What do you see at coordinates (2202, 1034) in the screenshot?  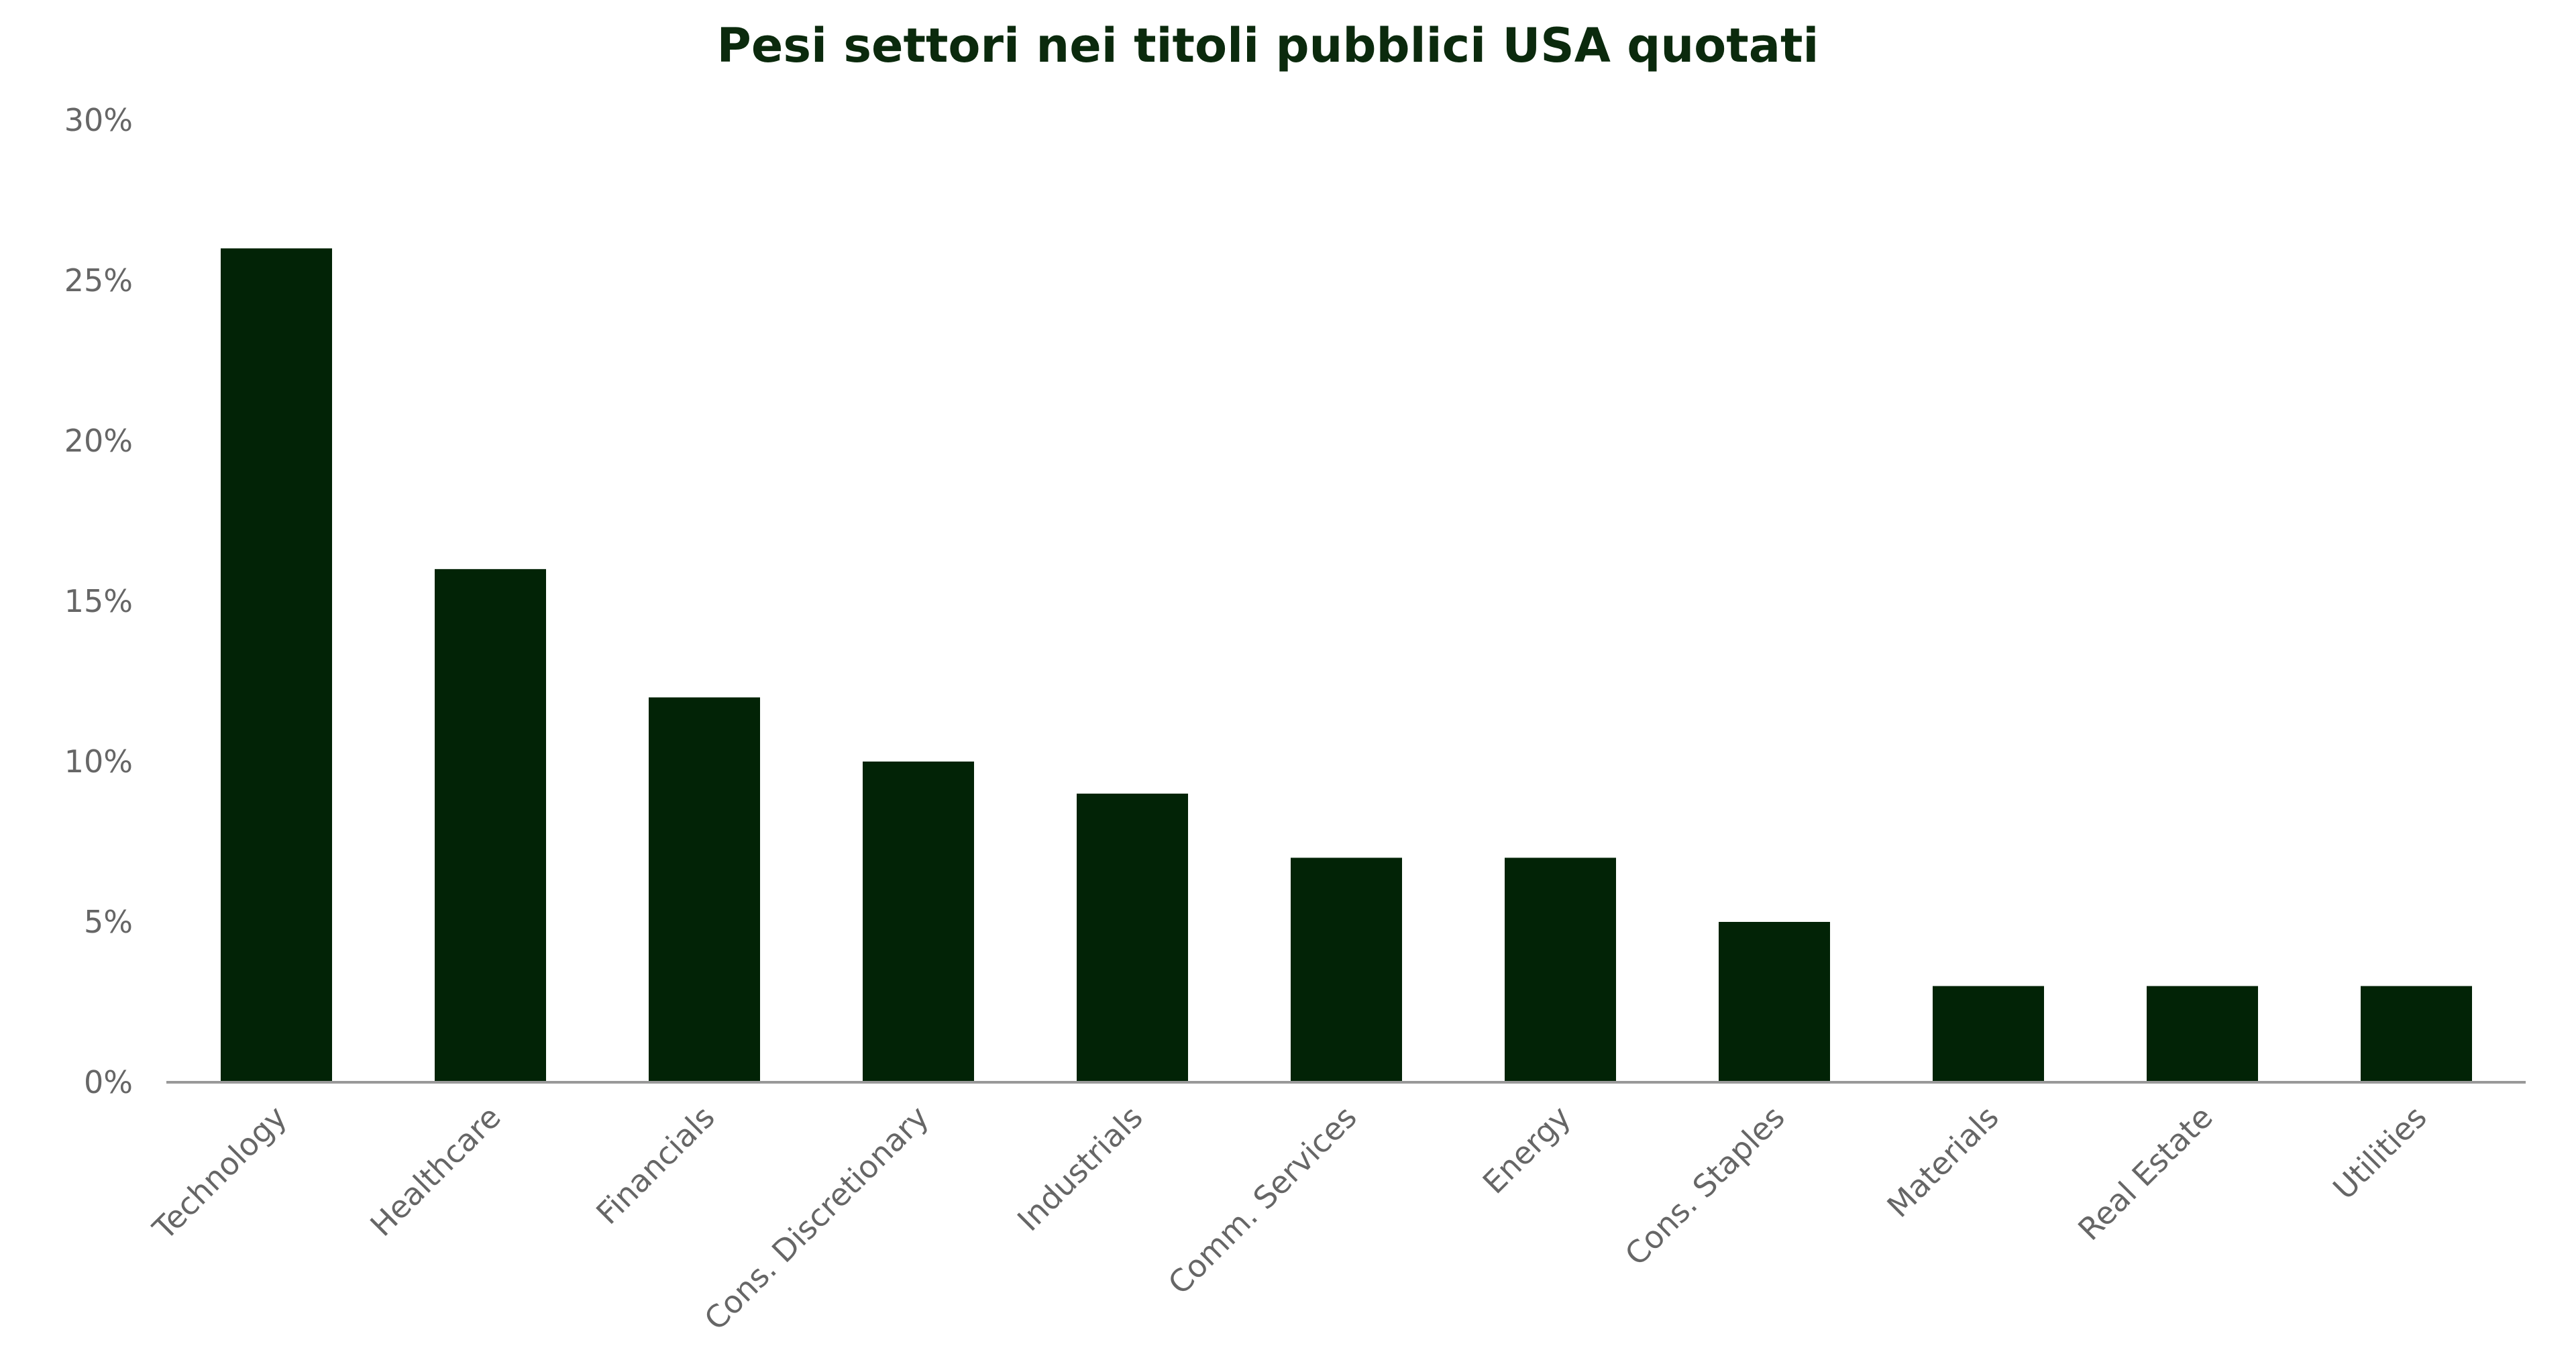 I see `bar-real-estate` at bounding box center [2202, 1034].